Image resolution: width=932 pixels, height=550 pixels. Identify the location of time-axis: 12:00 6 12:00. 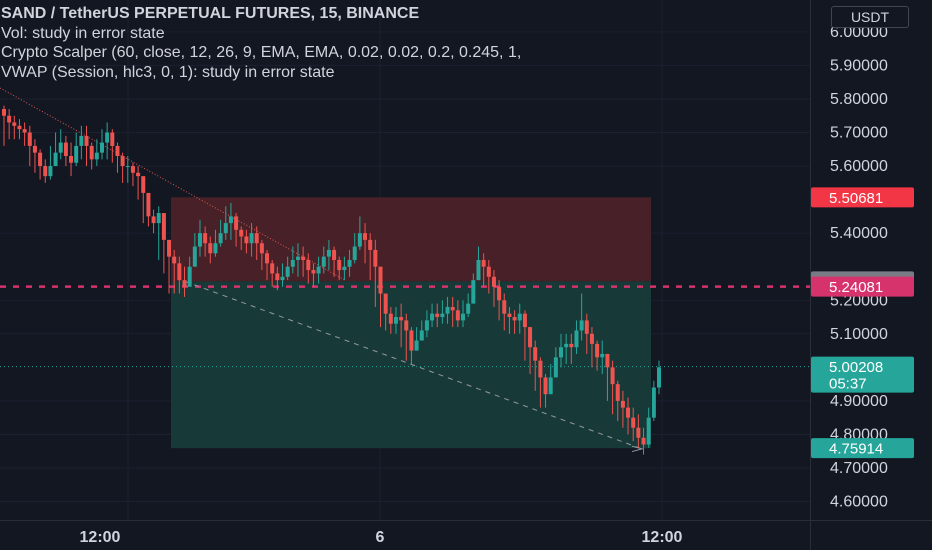
(466, 533).